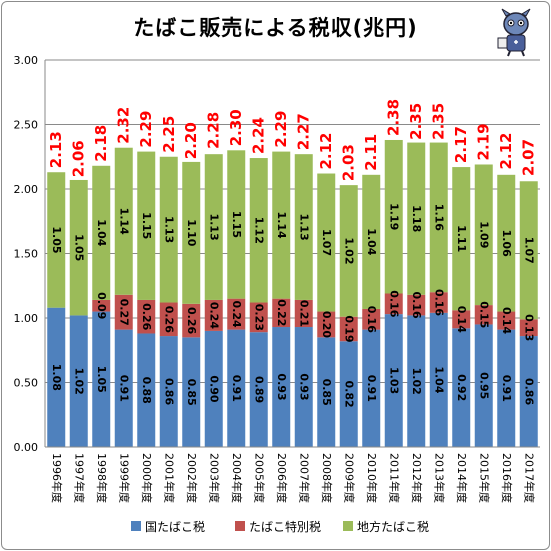 This screenshot has width=551, height=551. What do you see at coordinates (169, 134) in the screenshot?
I see `total-label: 2.25` at bounding box center [169, 134].